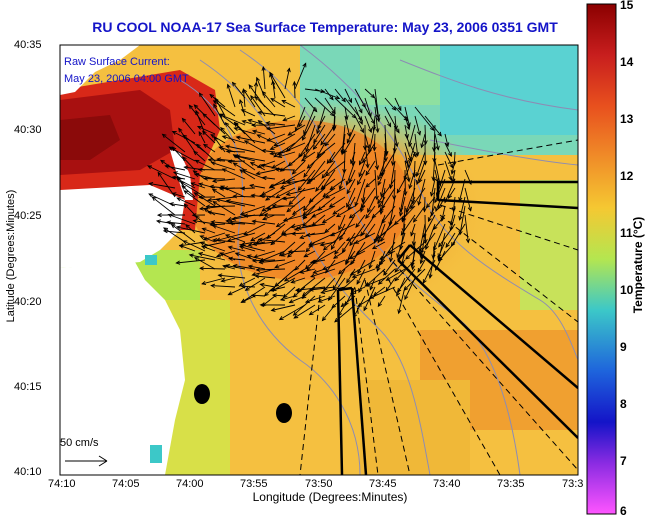 The image size is (651, 519). What do you see at coordinates (627, 176) in the screenshot?
I see `colorbar-tick: 12` at bounding box center [627, 176].